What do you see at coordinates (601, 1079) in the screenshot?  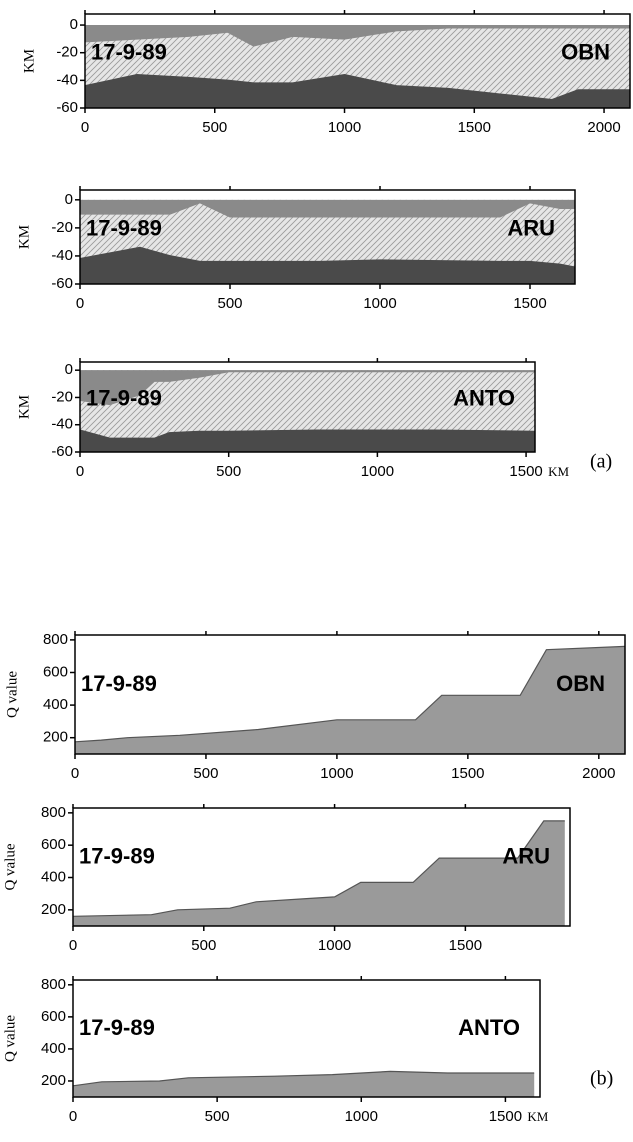 I see `panel-label: (b)` at bounding box center [601, 1079].